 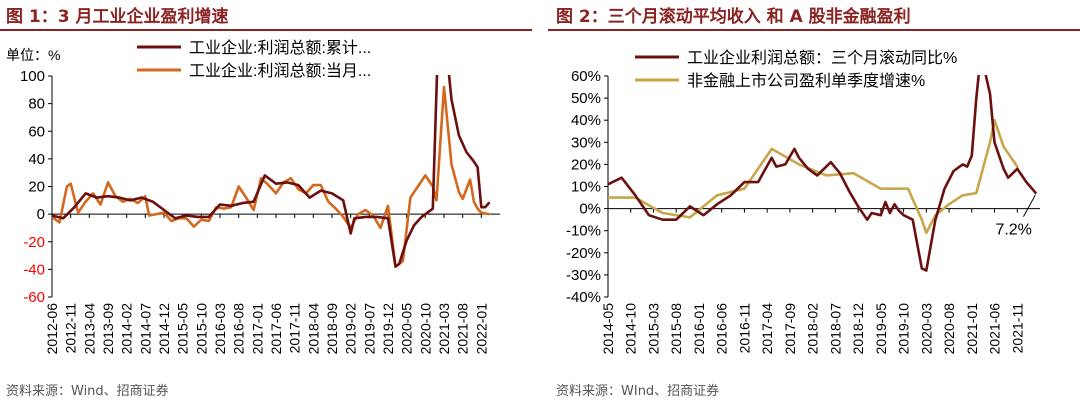 I want to click on x-tick-label: 2018-07, so click(x=835, y=329).